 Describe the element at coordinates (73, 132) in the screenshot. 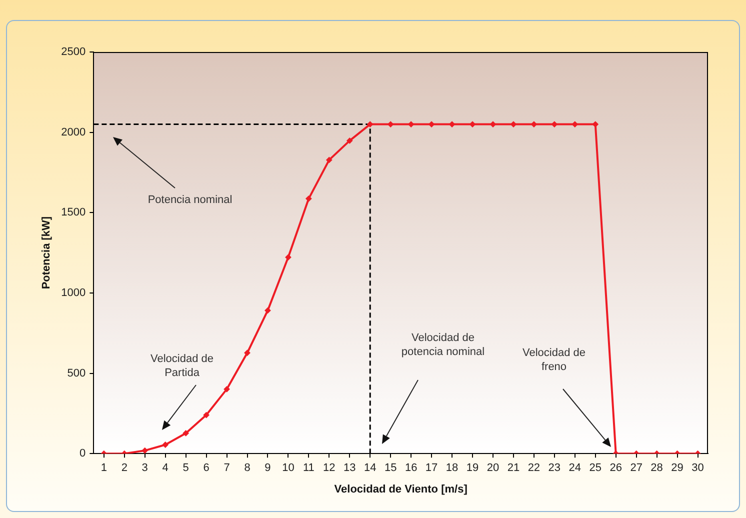

I see `y-tick-label: 2000` at that location.